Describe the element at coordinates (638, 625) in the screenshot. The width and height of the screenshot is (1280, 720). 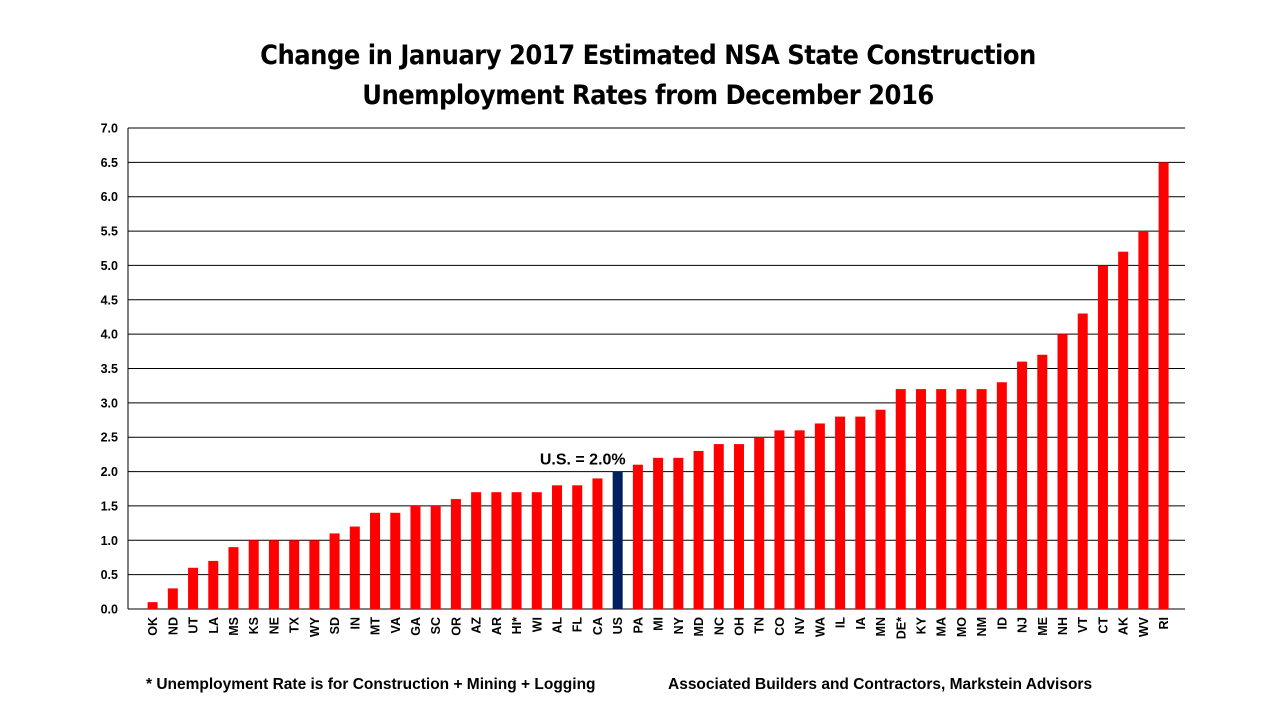
I see `x-tick-label: PA` at that location.